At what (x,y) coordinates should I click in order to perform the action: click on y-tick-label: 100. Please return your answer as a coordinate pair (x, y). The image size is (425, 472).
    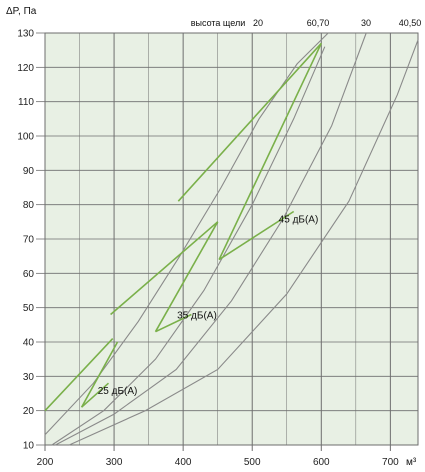
    Looking at the image, I should click on (25, 137).